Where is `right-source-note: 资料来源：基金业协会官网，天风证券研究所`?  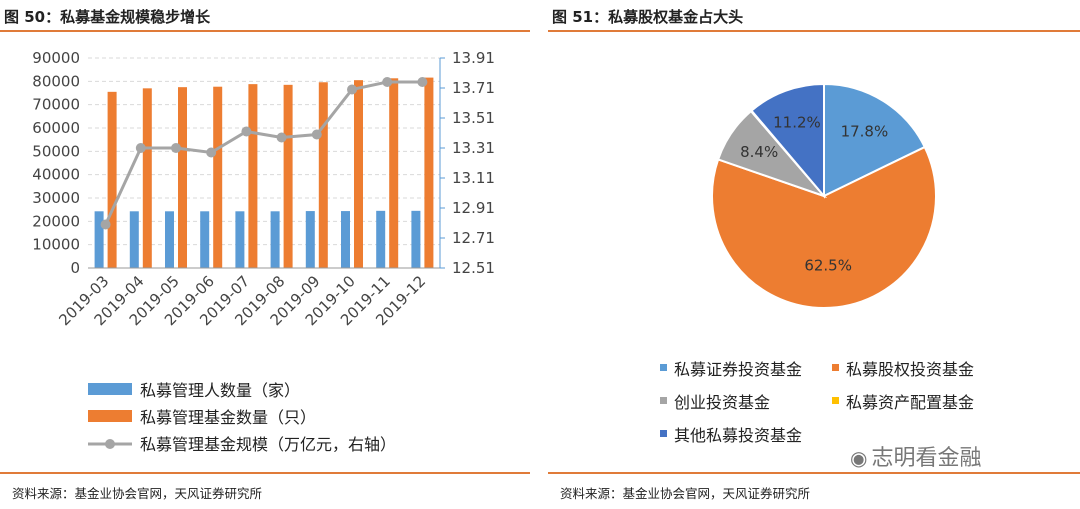
right-source-note: 资料来源：基金业协会官网，天风证券研究所 is located at coordinates (685, 493).